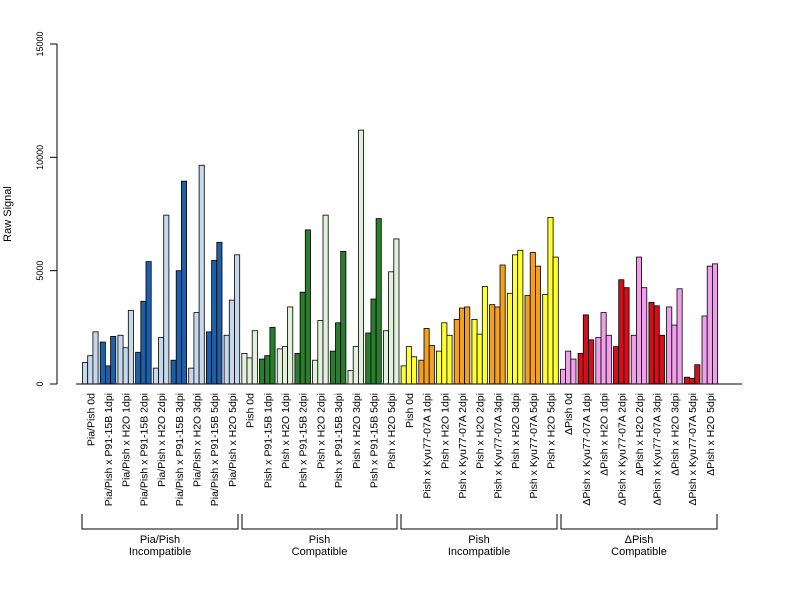  I want to click on group-label-line1: Pia/Pish, so click(160, 540).